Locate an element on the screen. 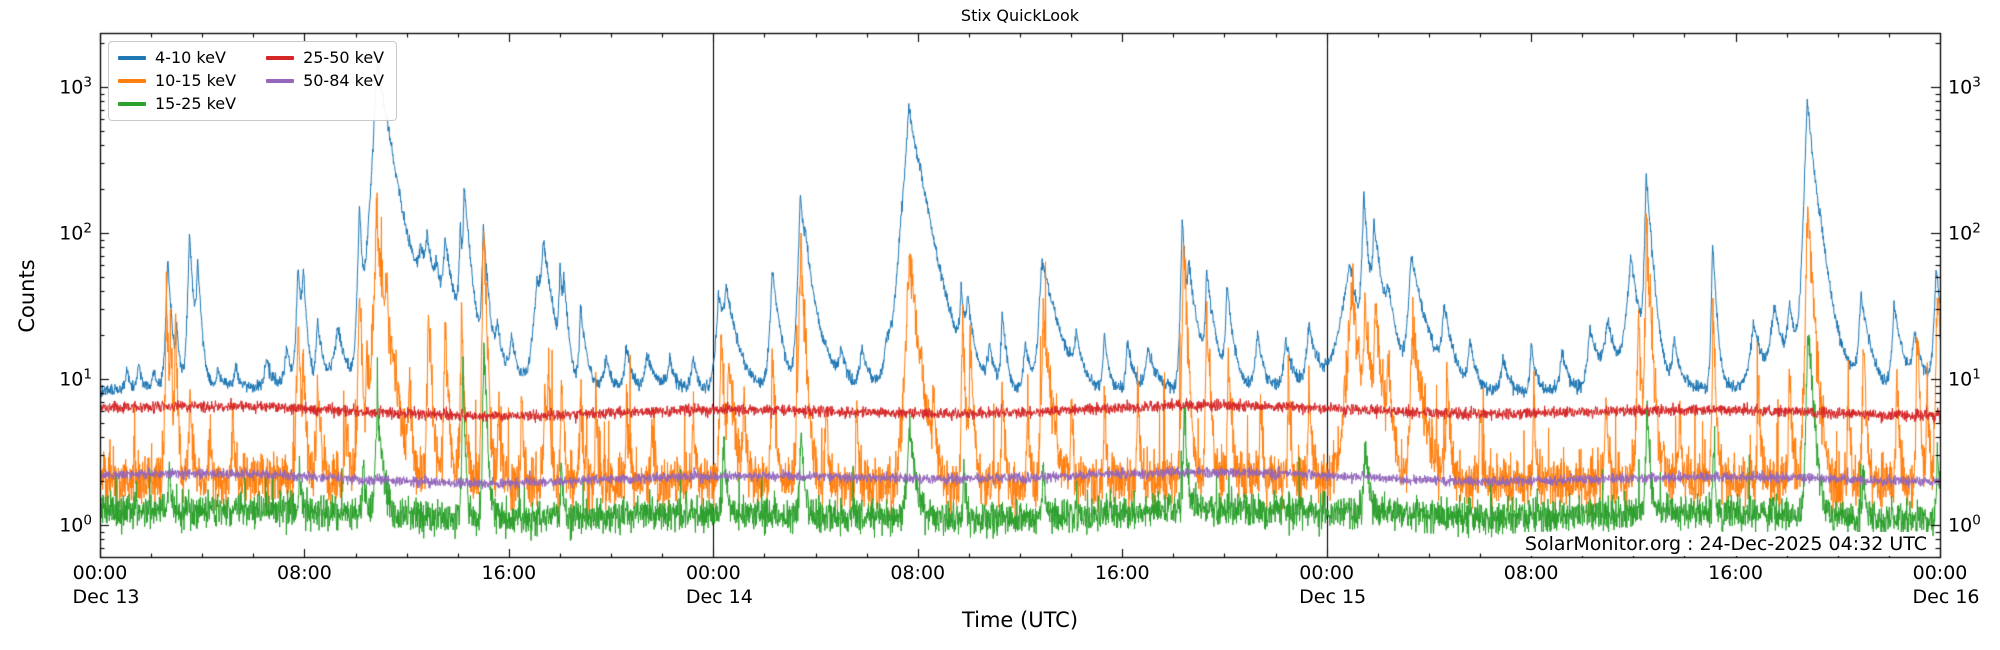 This screenshot has height=650, width=2000. x-tick-label-h0: 00:00 is located at coordinates (100, 573).